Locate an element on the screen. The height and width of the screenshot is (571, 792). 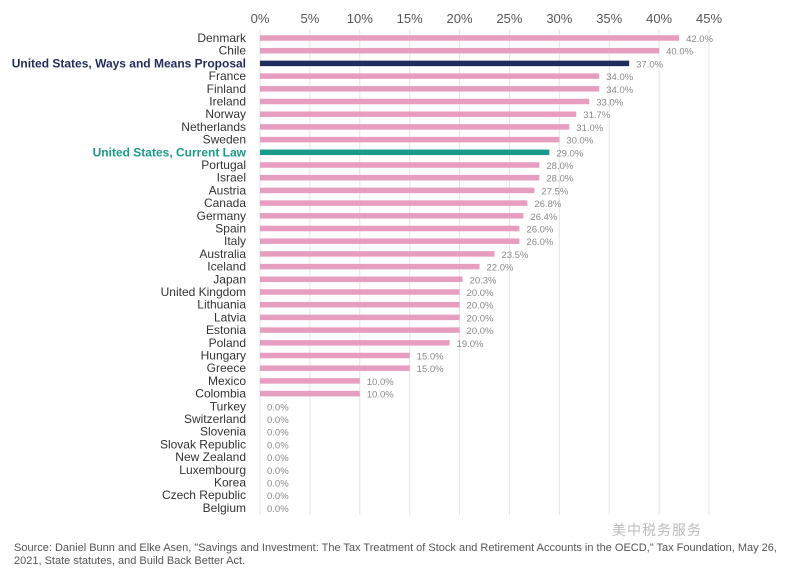
category-label: Luxembourg is located at coordinates (212, 470).